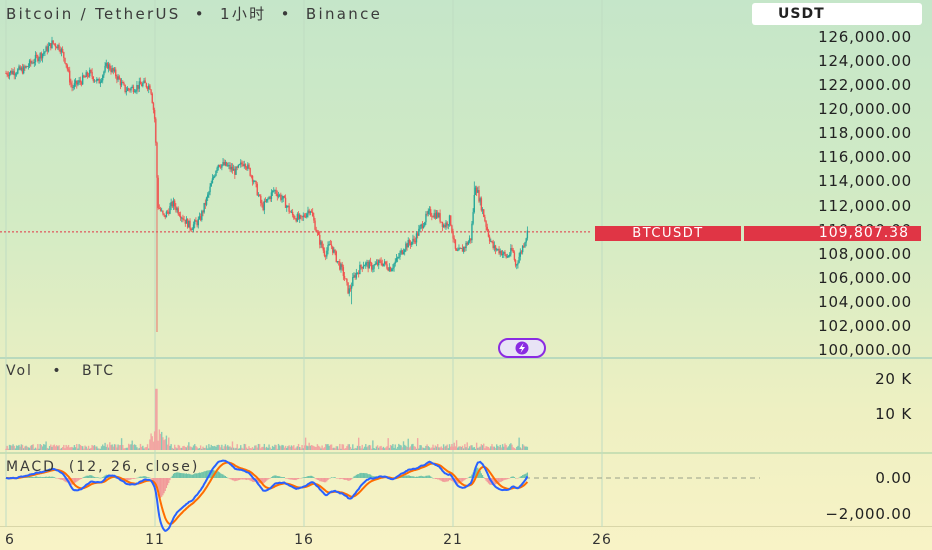  Describe the element at coordinates (893, 379) in the screenshot. I see `volume-axis-label: 20 K` at that location.